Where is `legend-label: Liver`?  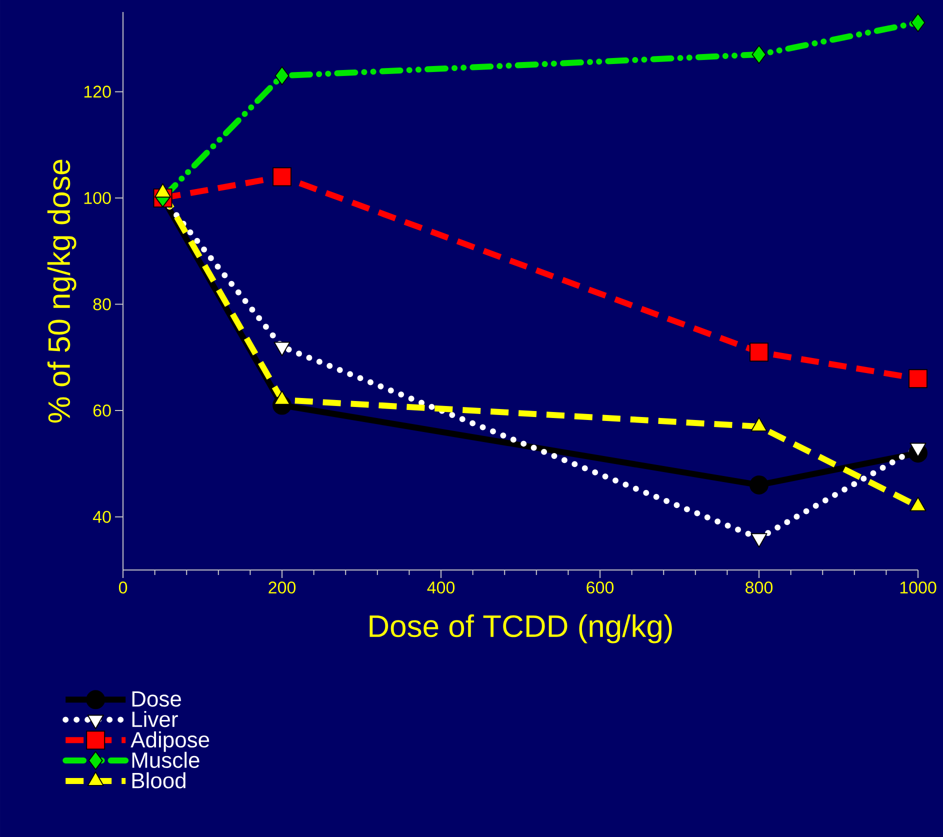
legend-label: Liver is located at coordinates (155, 719).